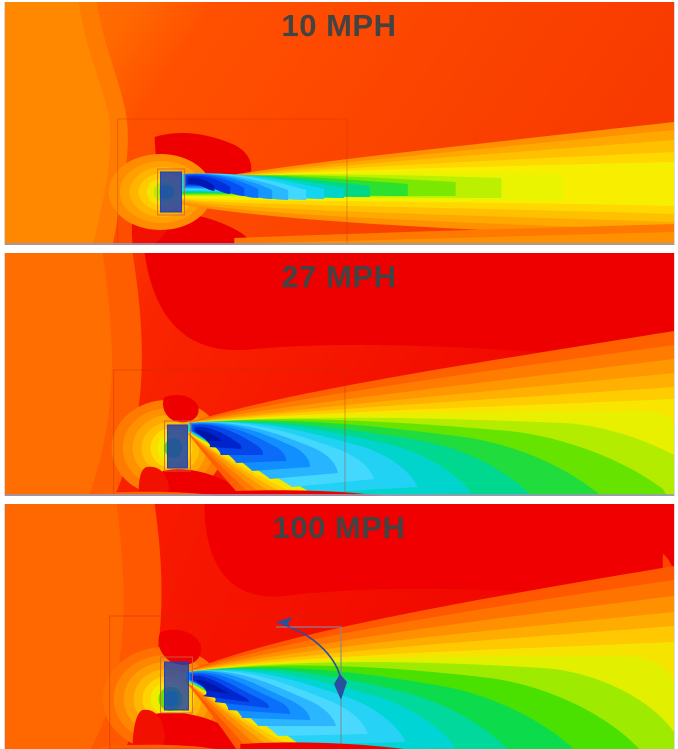  What do you see at coordinates (339, 244) in the screenshot?
I see `panel-baseline-10mph` at bounding box center [339, 244].